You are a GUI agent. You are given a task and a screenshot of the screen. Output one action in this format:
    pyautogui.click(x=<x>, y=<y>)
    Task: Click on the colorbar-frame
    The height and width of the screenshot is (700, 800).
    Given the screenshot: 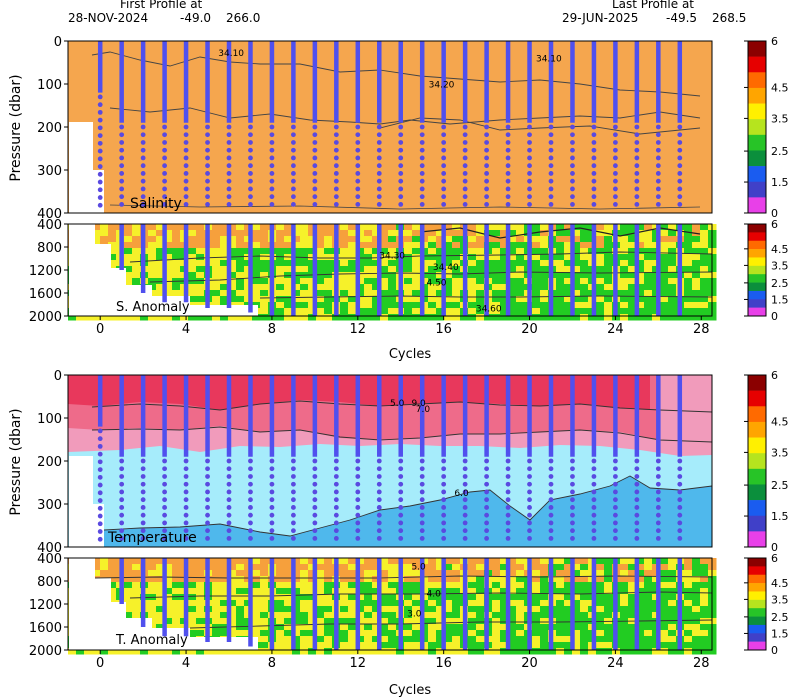 What is the action you would take?
    pyautogui.click(x=757, y=604)
    